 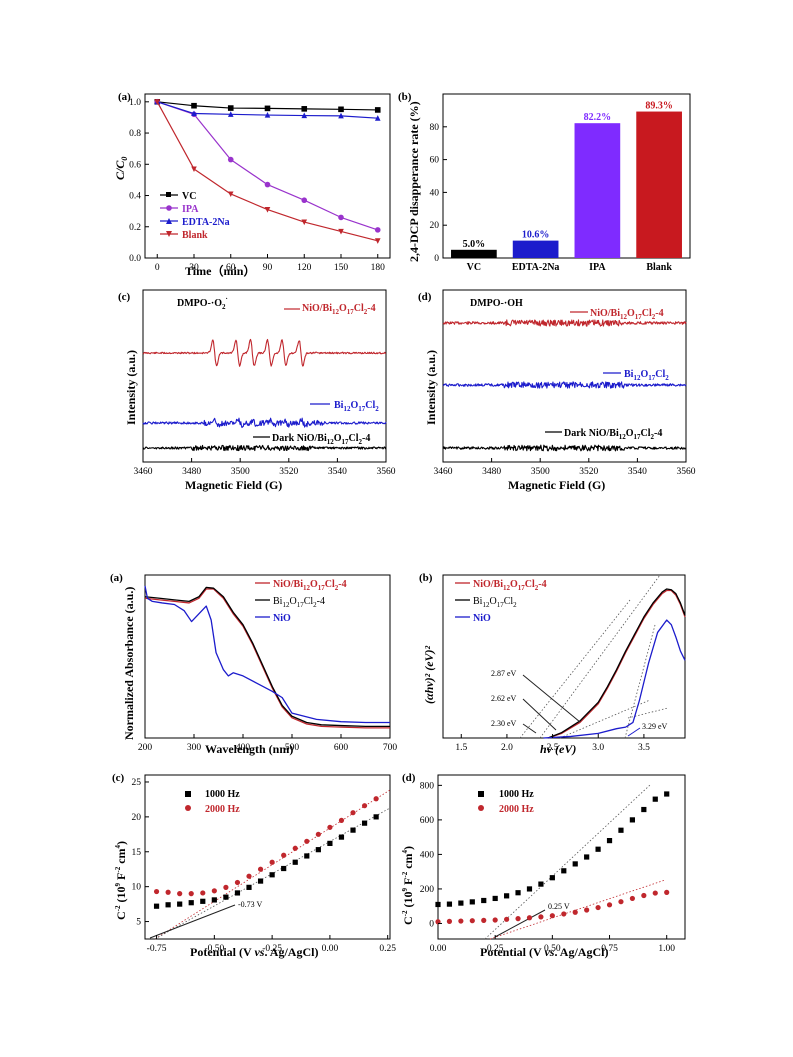 I want to click on panel-label: (b), so click(x=426, y=578).